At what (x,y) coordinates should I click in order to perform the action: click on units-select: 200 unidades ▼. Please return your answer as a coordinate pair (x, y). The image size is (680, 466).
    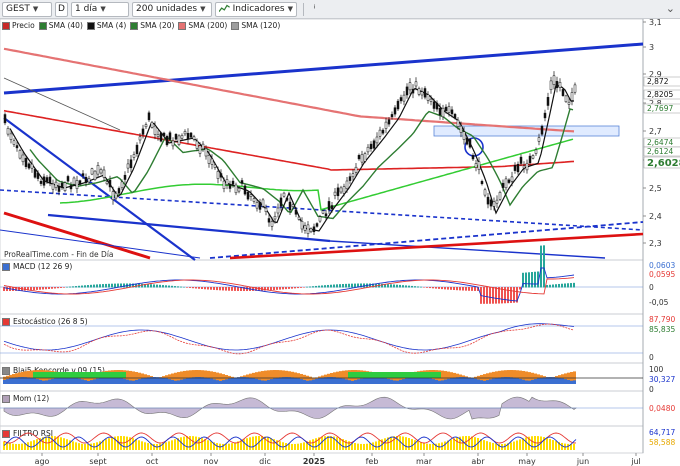
    Looking at the image, I should click on (172, 9).